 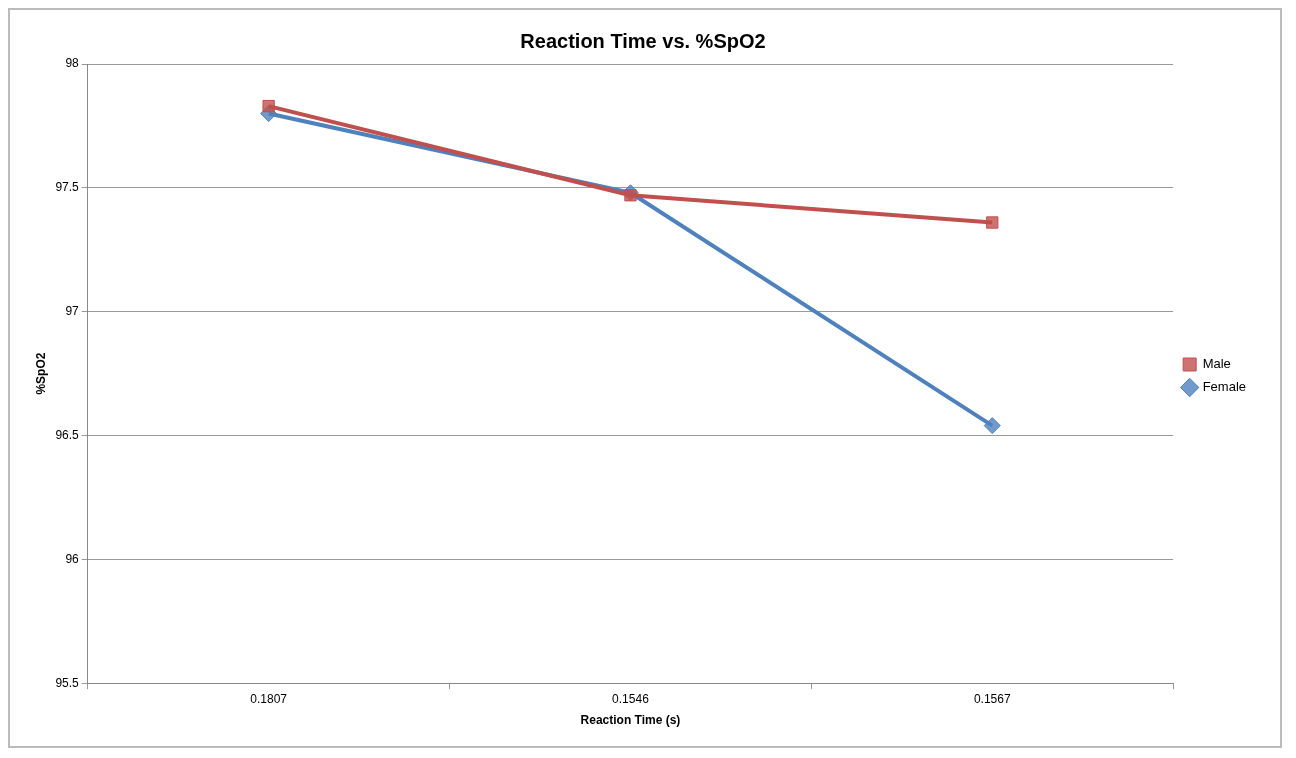 What do you see at coordinates (67, 434) in the screenshot?
I see `y-tick-label: 96.5` at bounding box center [67, 434].